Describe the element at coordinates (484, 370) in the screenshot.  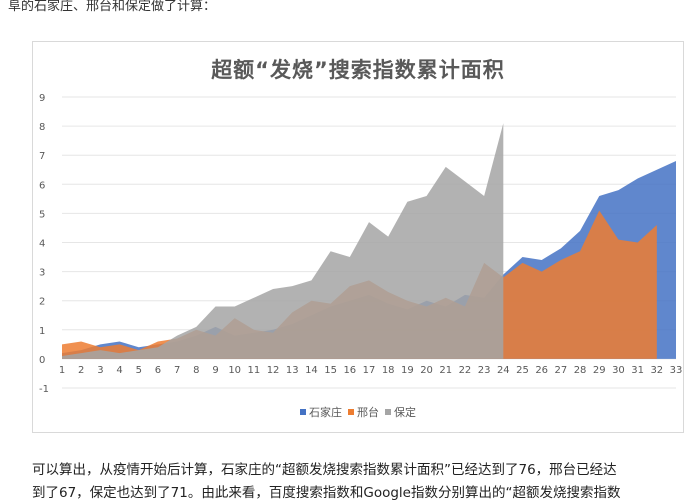
I see `x-tick-label: 23` at that location.